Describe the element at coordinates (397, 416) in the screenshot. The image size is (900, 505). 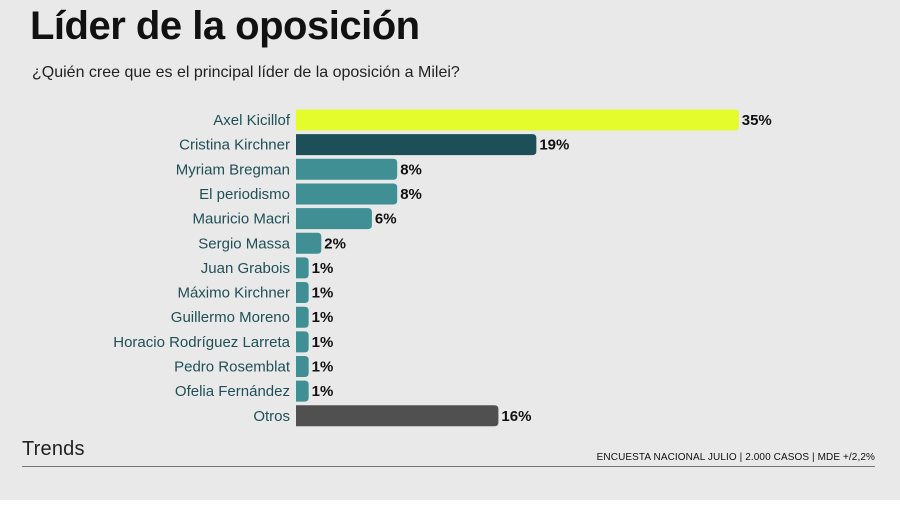
I see `bar-otros` at that location.